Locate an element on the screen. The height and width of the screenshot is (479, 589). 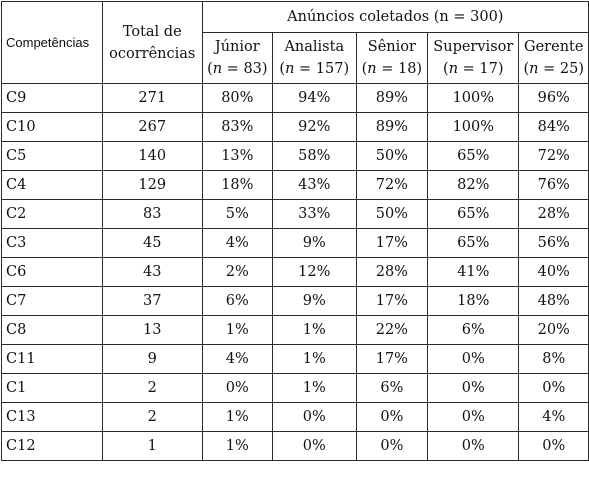
level-n-value: = 157) is located at coordinates (322, 69).